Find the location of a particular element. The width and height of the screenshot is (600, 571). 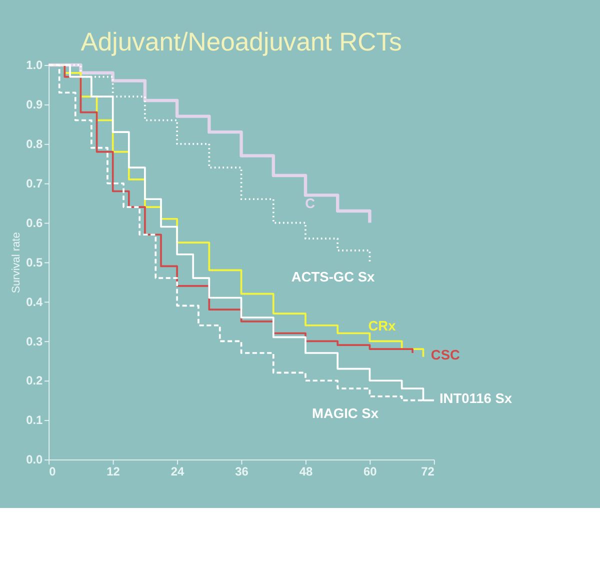

y-tick-label: 0.6 is located at coordinates (35, 223).